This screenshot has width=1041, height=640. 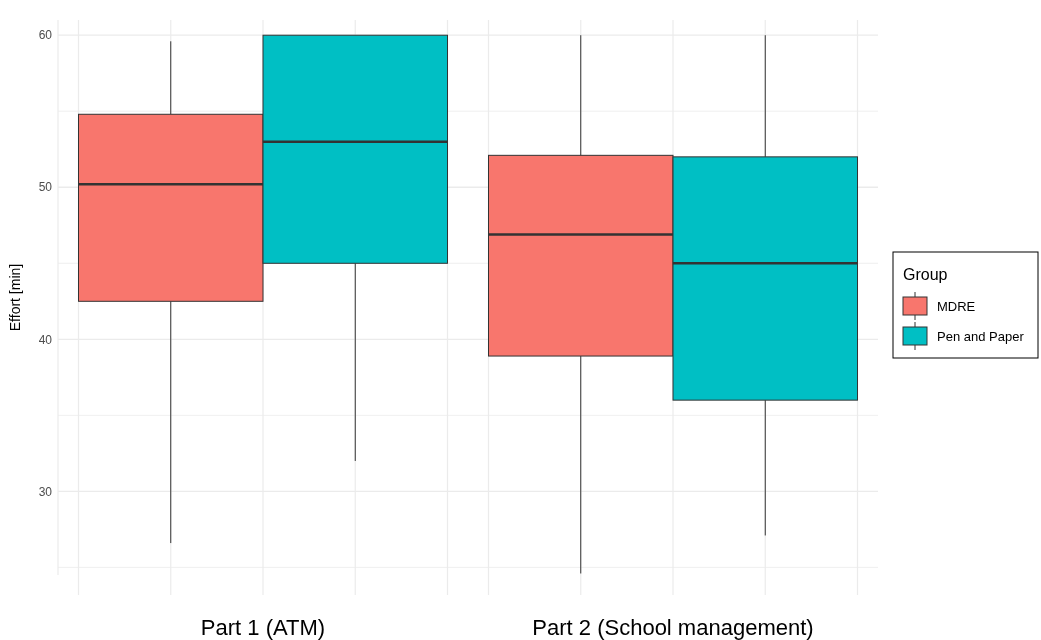 What do you see at coordinates (45, 187) in the screenshot?
I see `y-tick-label: 50` at bounding box center [45, 187].